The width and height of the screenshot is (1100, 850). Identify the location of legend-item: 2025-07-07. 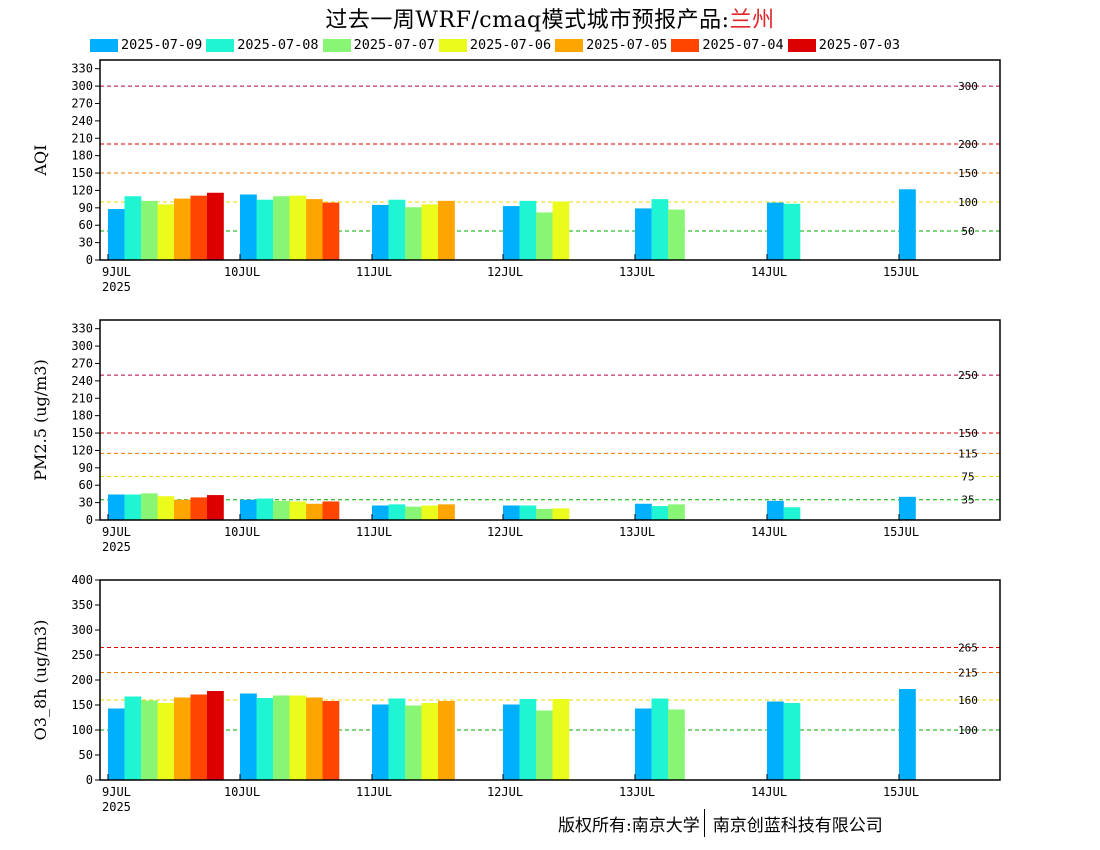
(378, 45).